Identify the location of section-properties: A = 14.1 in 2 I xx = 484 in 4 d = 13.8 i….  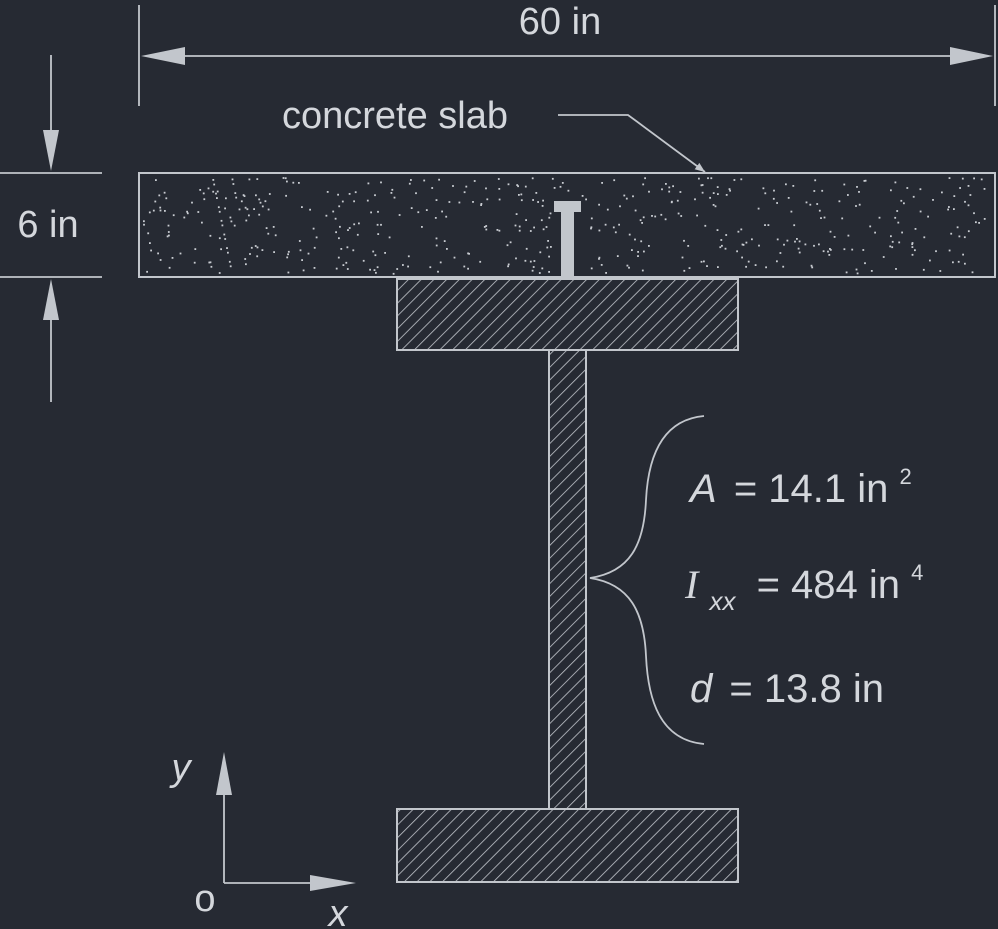
(803, 587).